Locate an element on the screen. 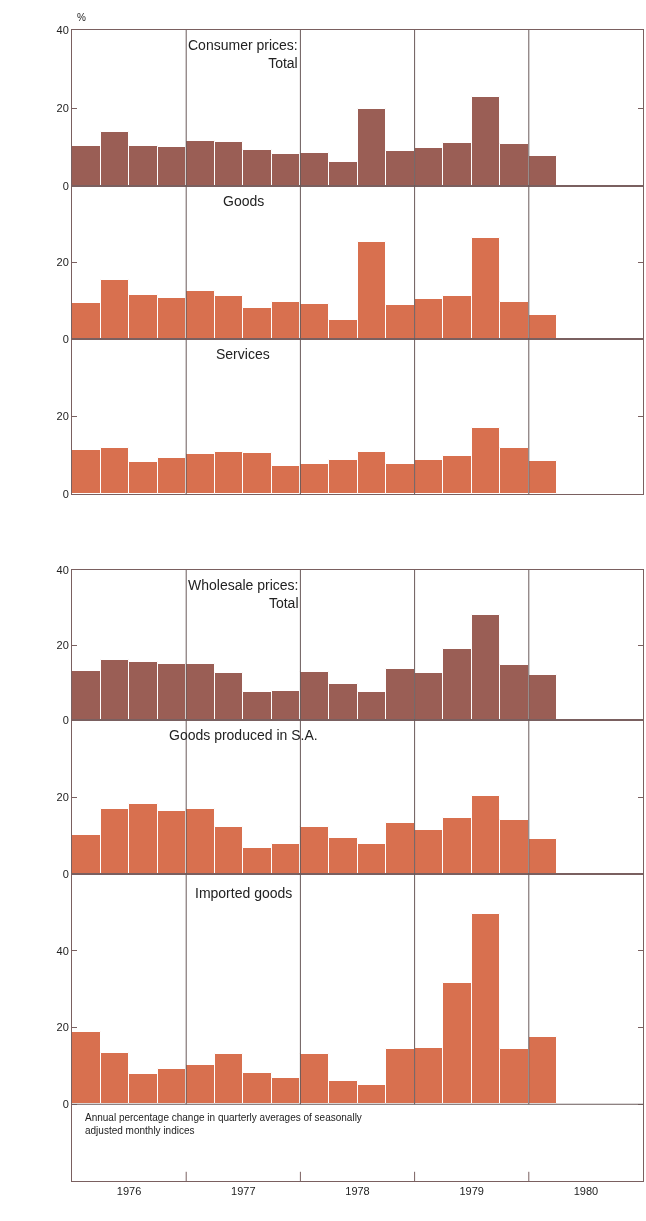 The width and height of the screenshot is (646, 1221). y-axis-title: % is located at coordinates (81, 17).